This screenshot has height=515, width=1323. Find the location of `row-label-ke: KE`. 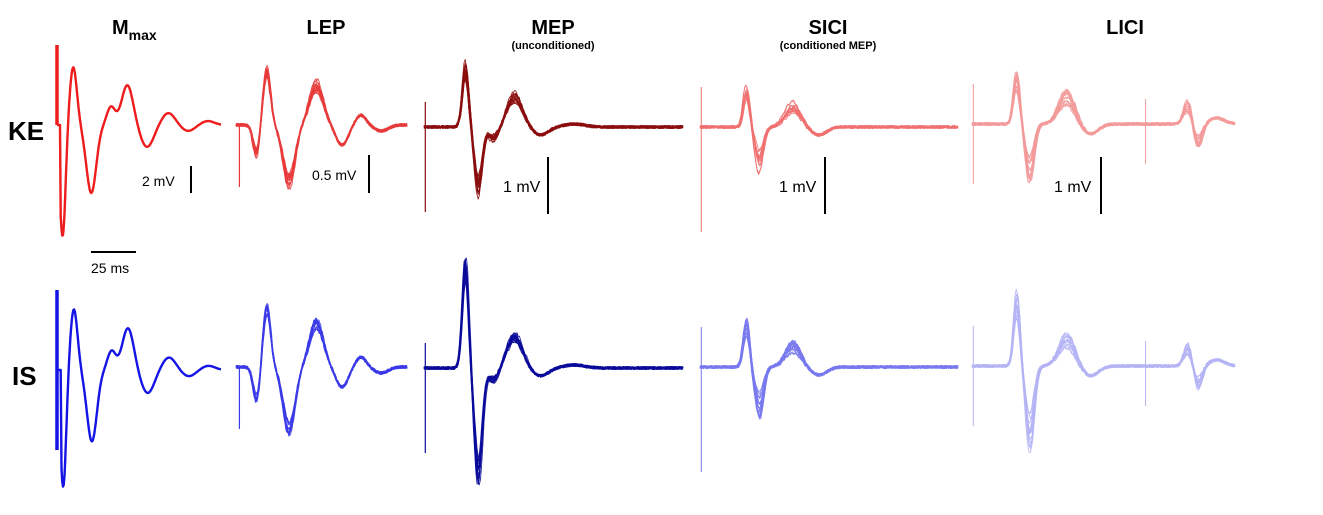

row-label-ke: KE is located at coordinates (26, 131).